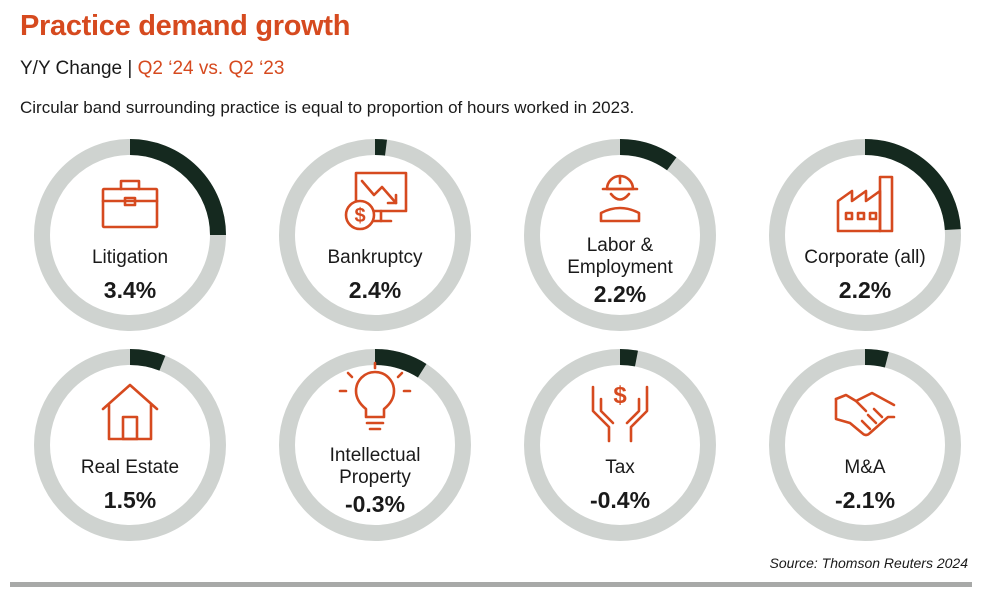 The width and height of the screenshot is (992, 590). I want to click on practice-label-line: Corporate (all), so click(865, 257).